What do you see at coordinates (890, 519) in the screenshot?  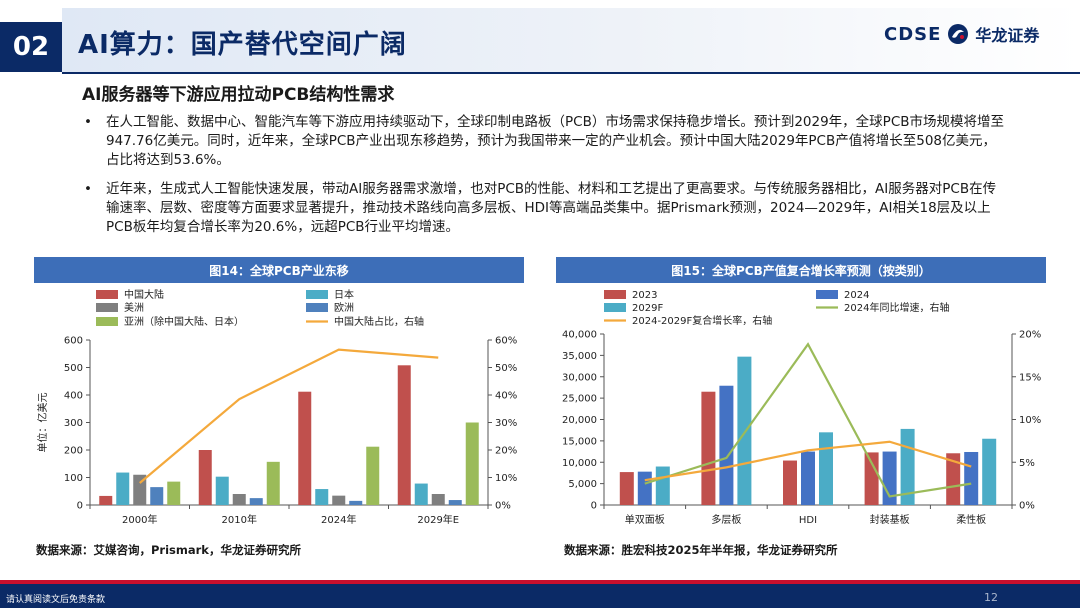 I see `x-tick-label: 封装基板` at bounding box center [890, 519].